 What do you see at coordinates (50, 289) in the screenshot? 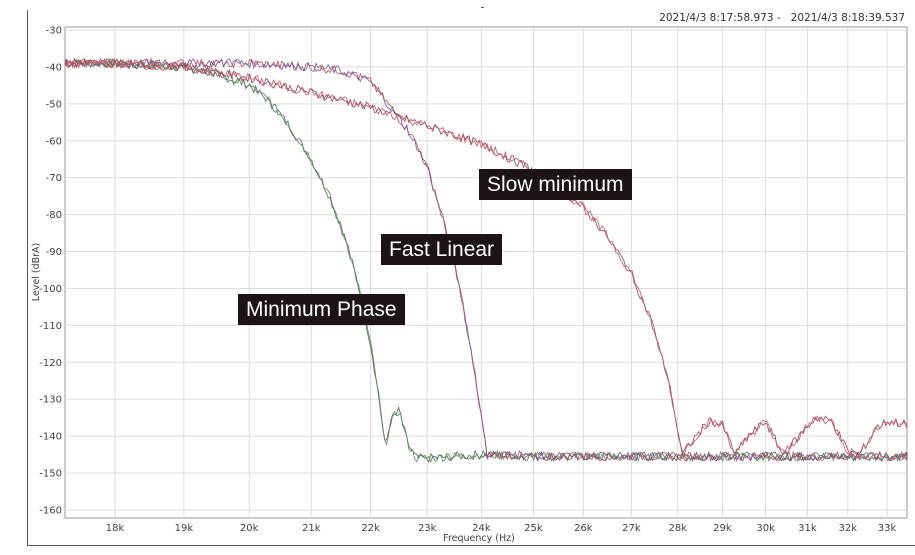
I see `y-tick-label: -100` at bounding box center [50, 289].